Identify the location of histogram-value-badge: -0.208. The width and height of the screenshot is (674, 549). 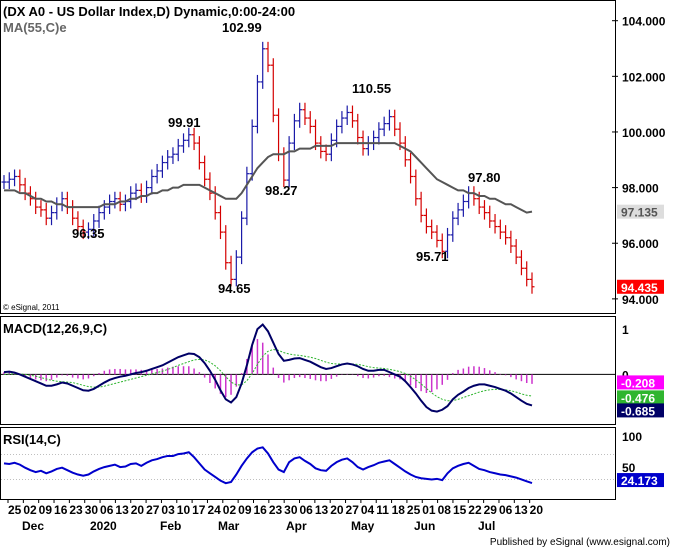
(640, 382).